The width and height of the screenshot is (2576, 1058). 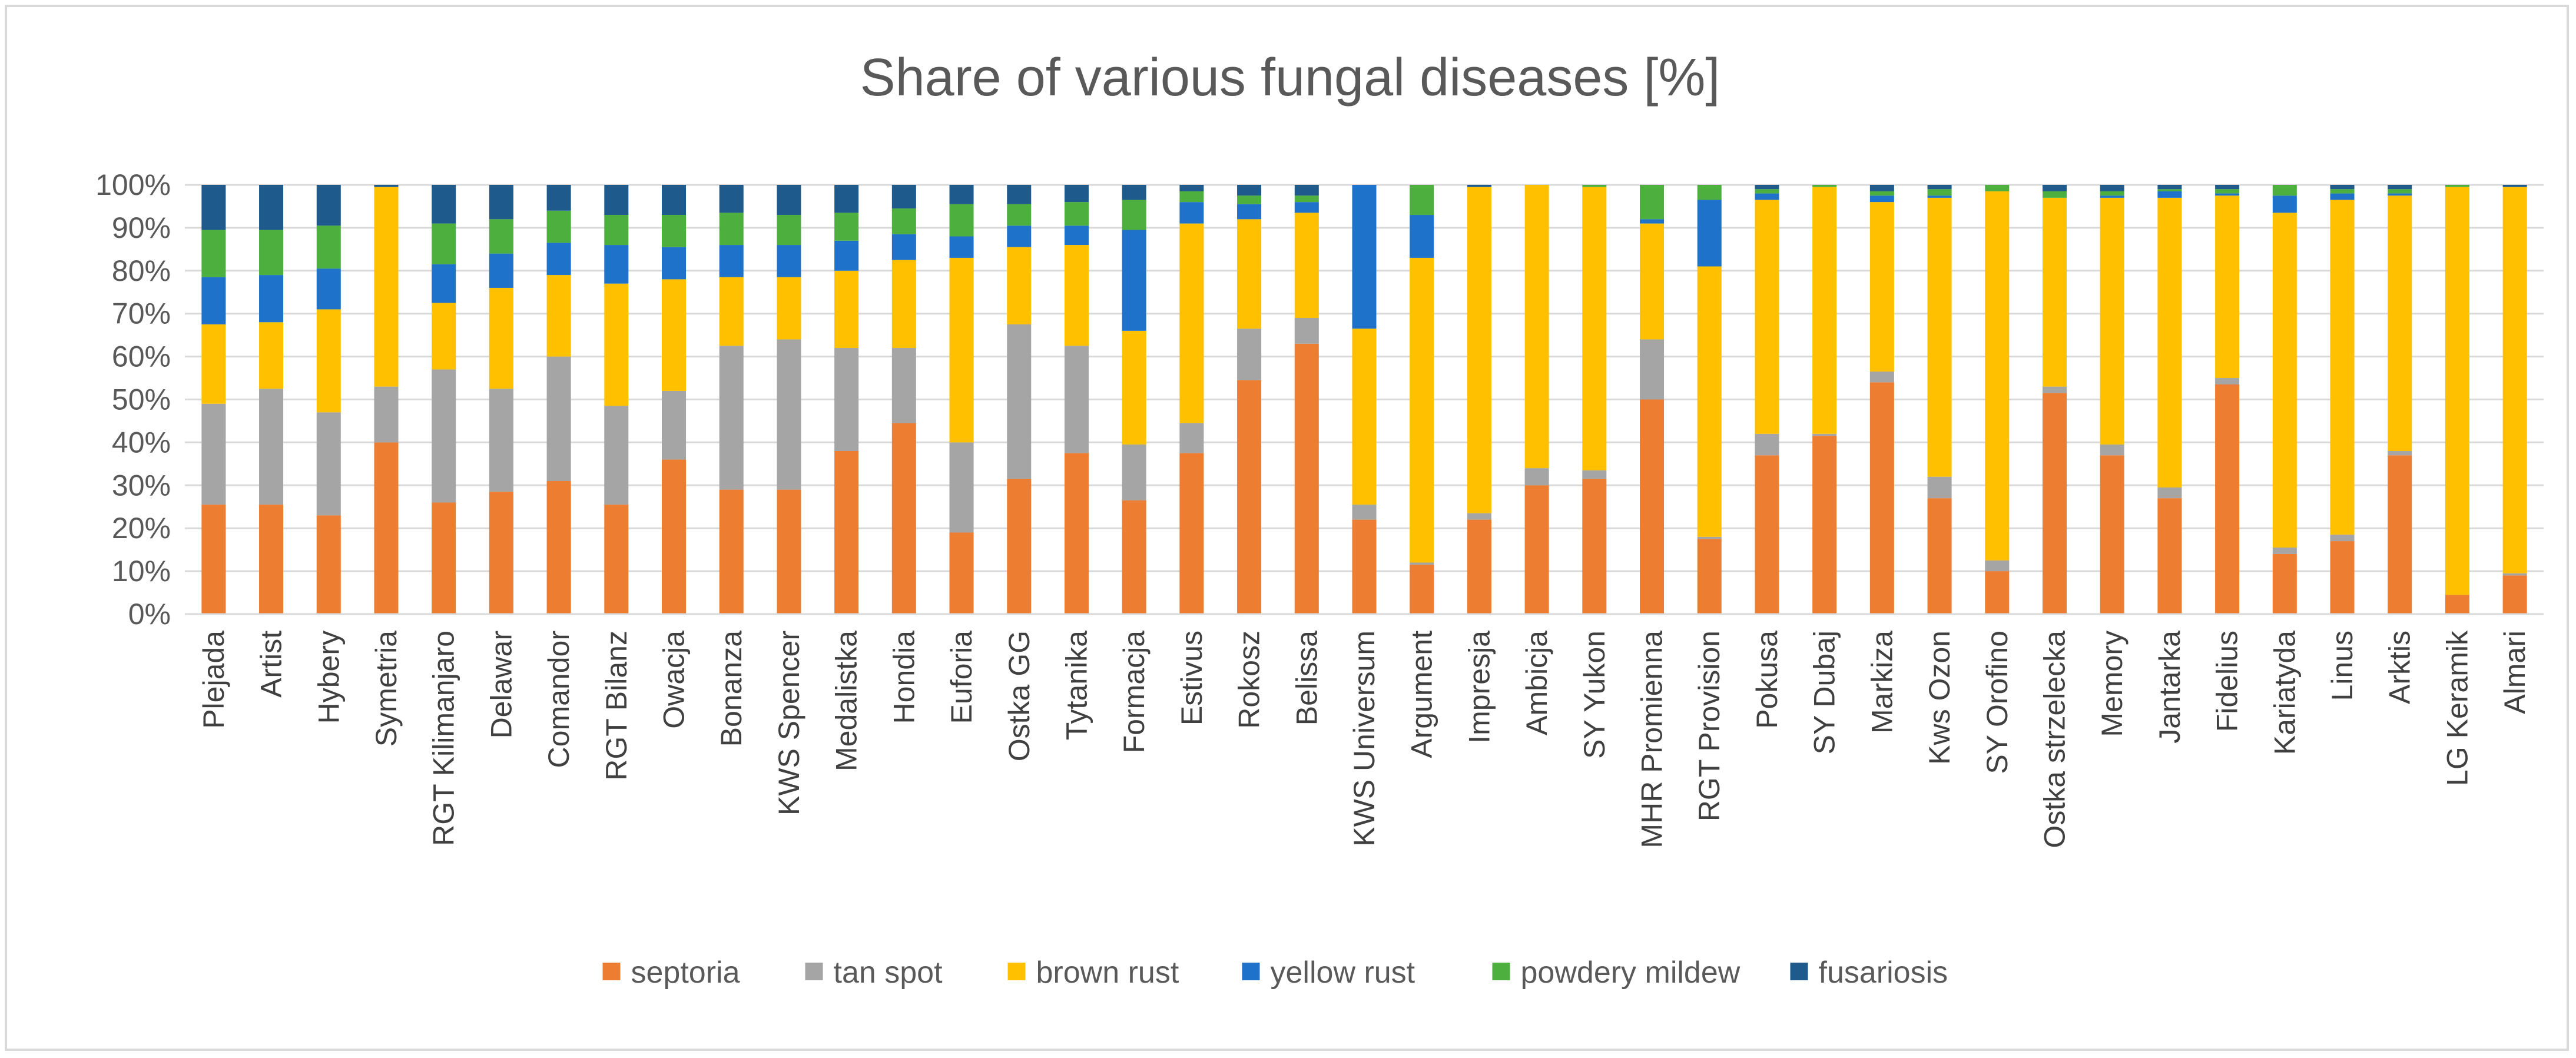 What do you see at coordinates (2399, 667) in the screenshot?
I see `x-category-label: Arktis` at bounding box center [2399, 667].